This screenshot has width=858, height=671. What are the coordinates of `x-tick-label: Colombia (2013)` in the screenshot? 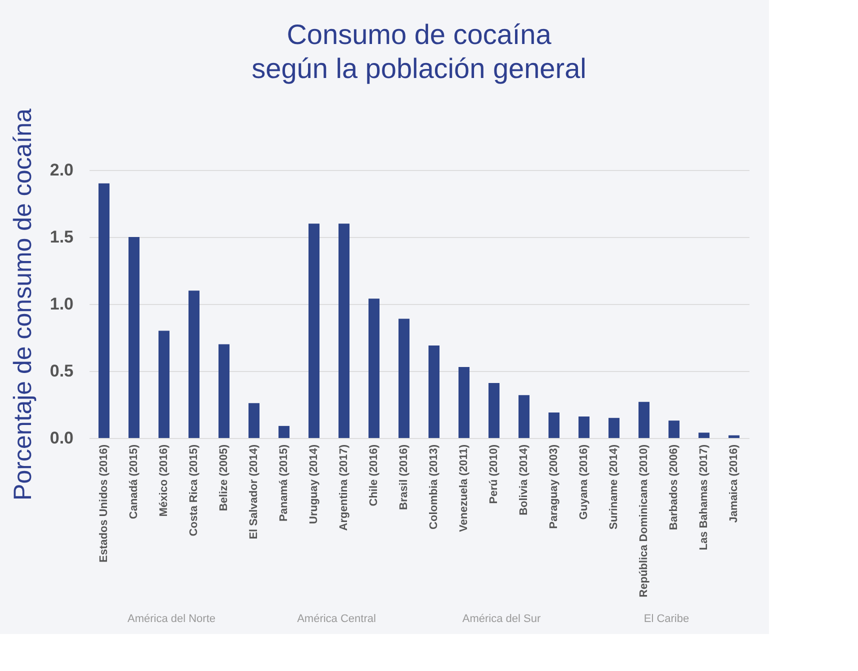 It's located at (434, 487).